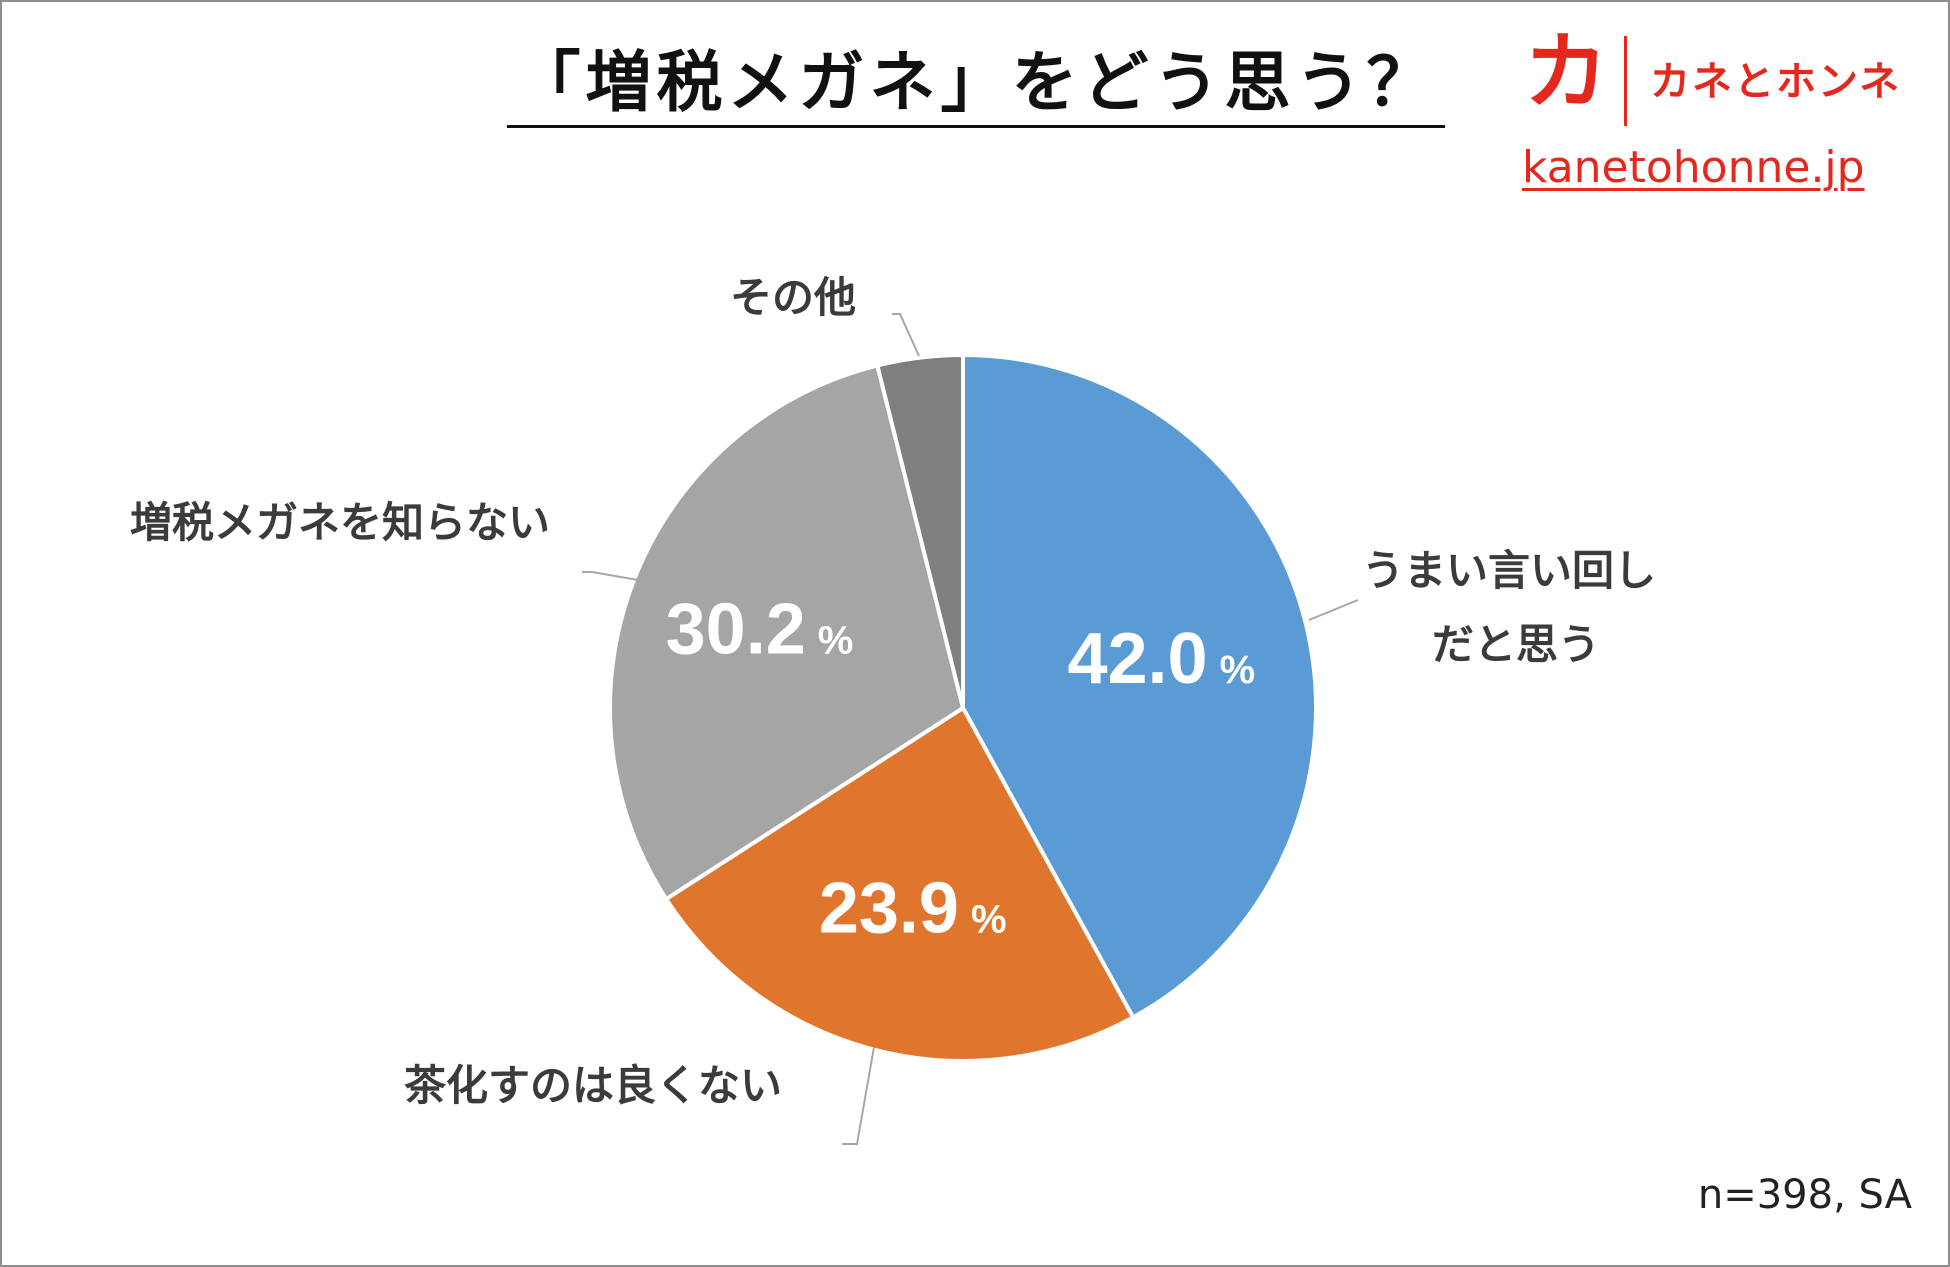 The width and height of the screenshot is (1950, 1267). I want to click on value-label: 23.9%, so click(913, 908).